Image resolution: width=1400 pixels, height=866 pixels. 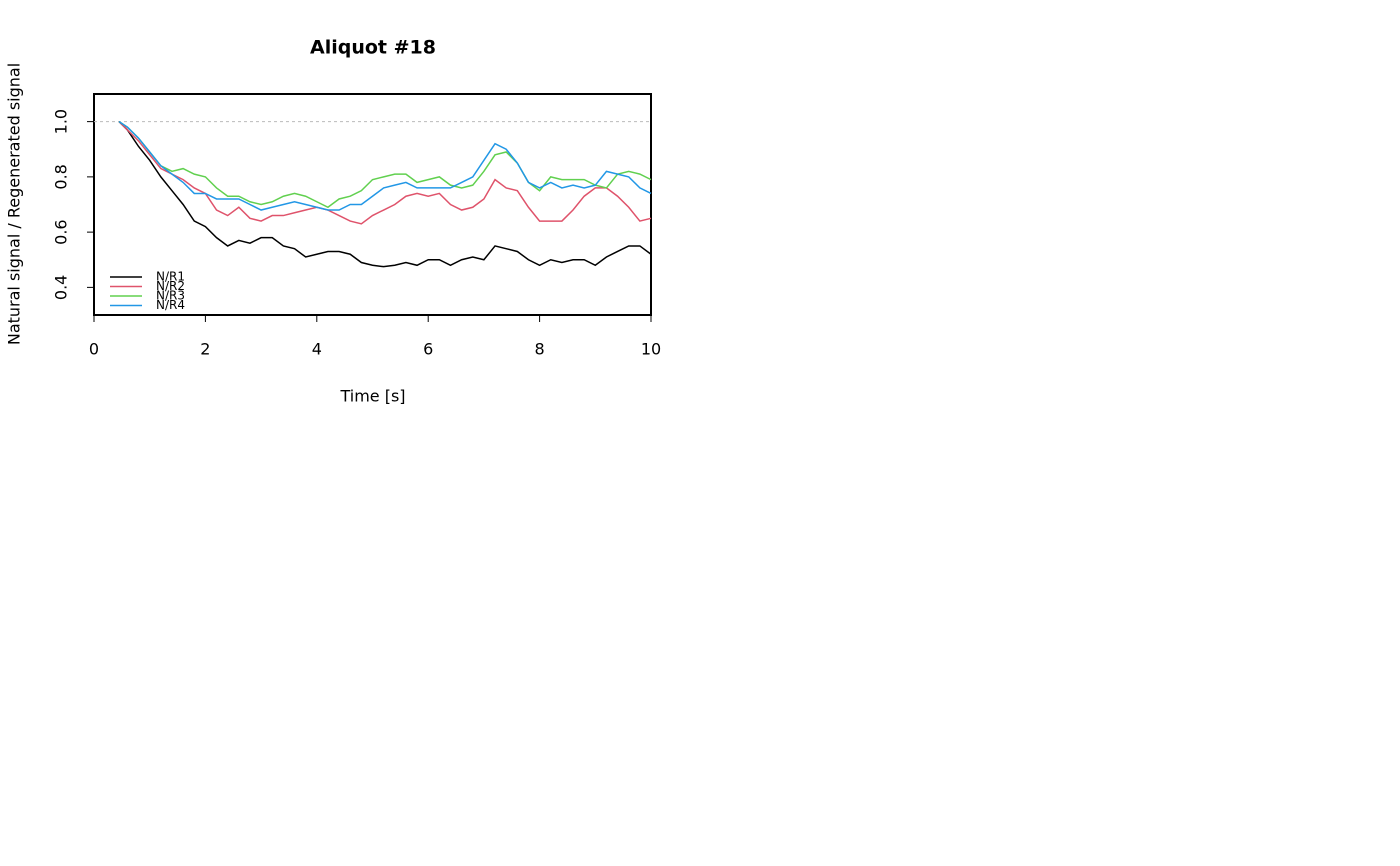 What do you see at coordinates (205, 349) in the screenshot?
I see `x-tick-label: 2` at bounding box center [205, 349].